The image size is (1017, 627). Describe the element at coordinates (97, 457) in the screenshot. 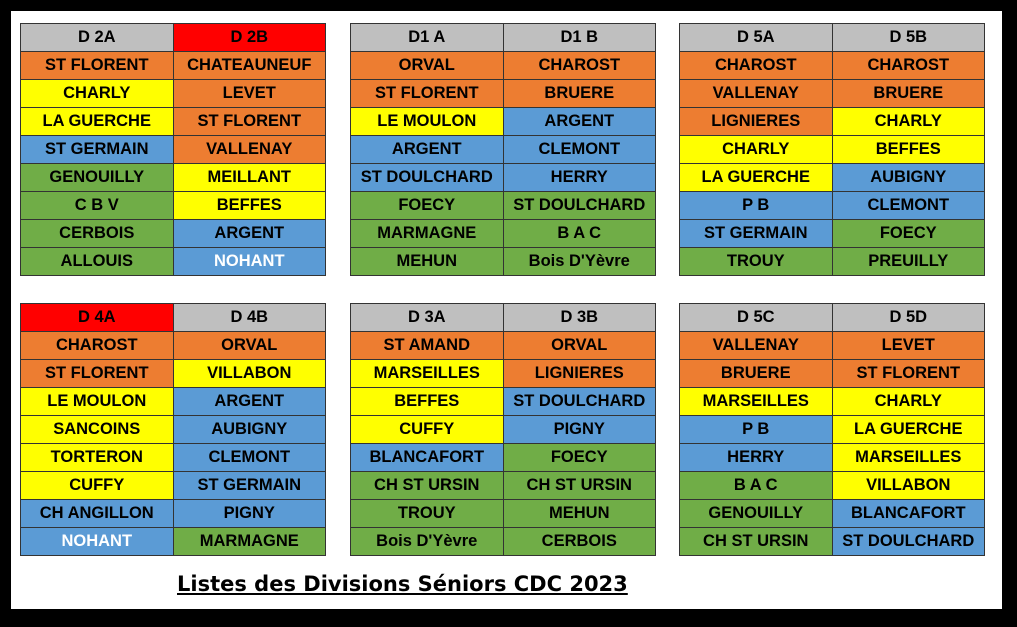

I see `team-cell: TORTERON` at that location.